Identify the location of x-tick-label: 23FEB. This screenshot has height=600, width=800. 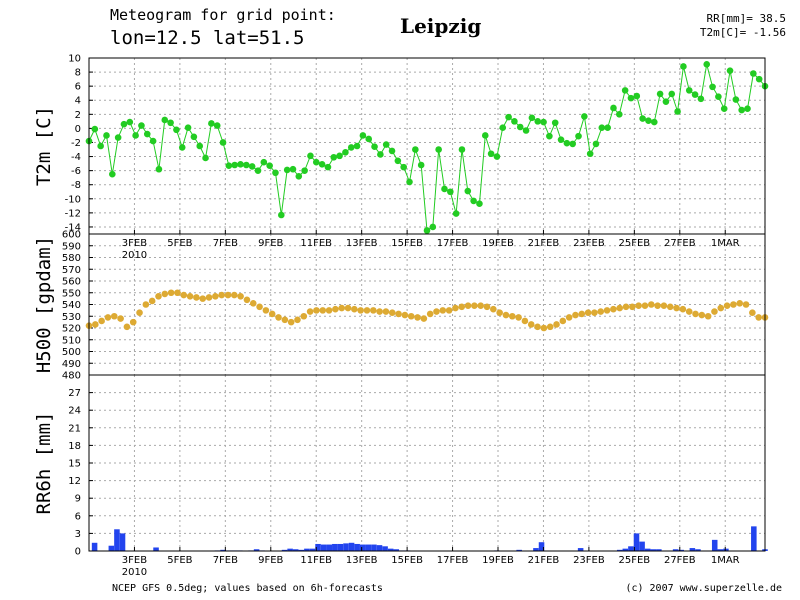
(589, 560).